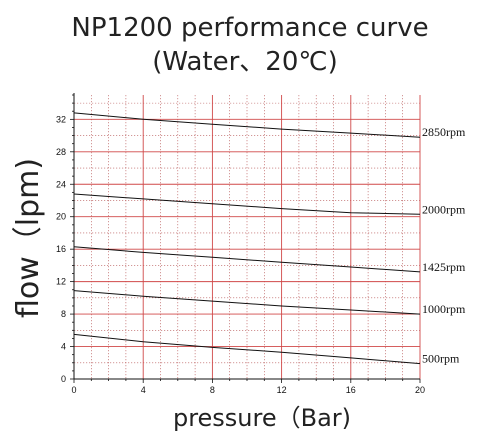 This screenshot has width=478, height=444. What do you see at coordinates (244, 62) in the screenshot?
I see `chart-subtitle: (Water、20℃)` at bounding box center [244, 62].